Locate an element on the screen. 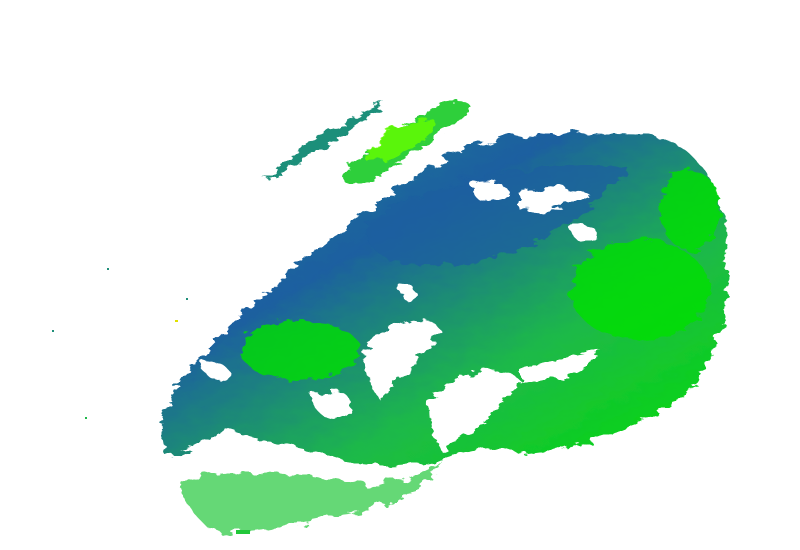  southern-scatter is located at coordinates (310, 496).